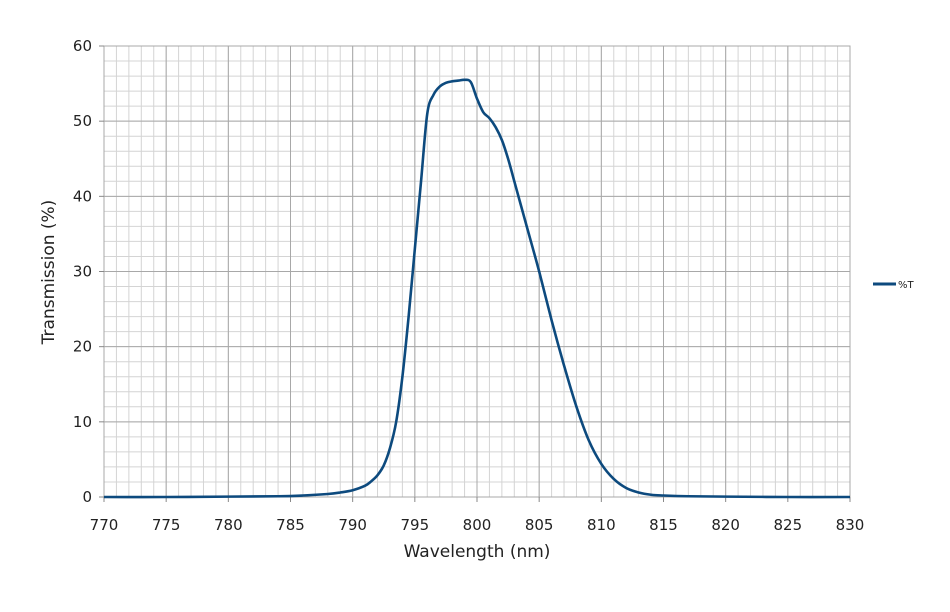  What do you see at coordinates (228, 525) in the screenshot?
I see `x-tick-label: 780` at bounding box center [228, 525].